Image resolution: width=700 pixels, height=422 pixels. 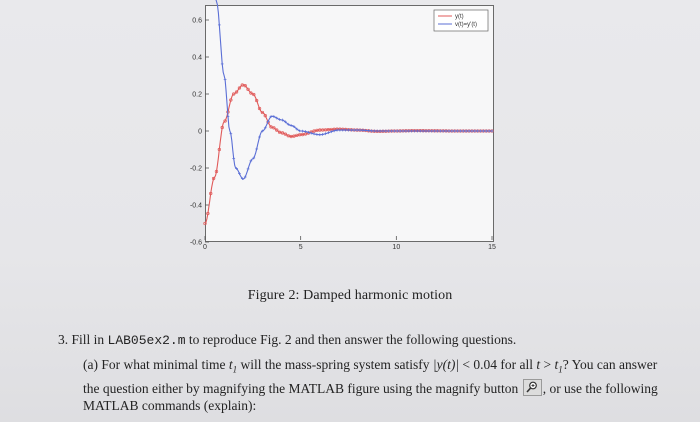 What do you see at coordinates (350, 295) in the screenshot?
I see `figure-caption: Figure 2: Damped harmonic motion` at bounding box center [350, 295].